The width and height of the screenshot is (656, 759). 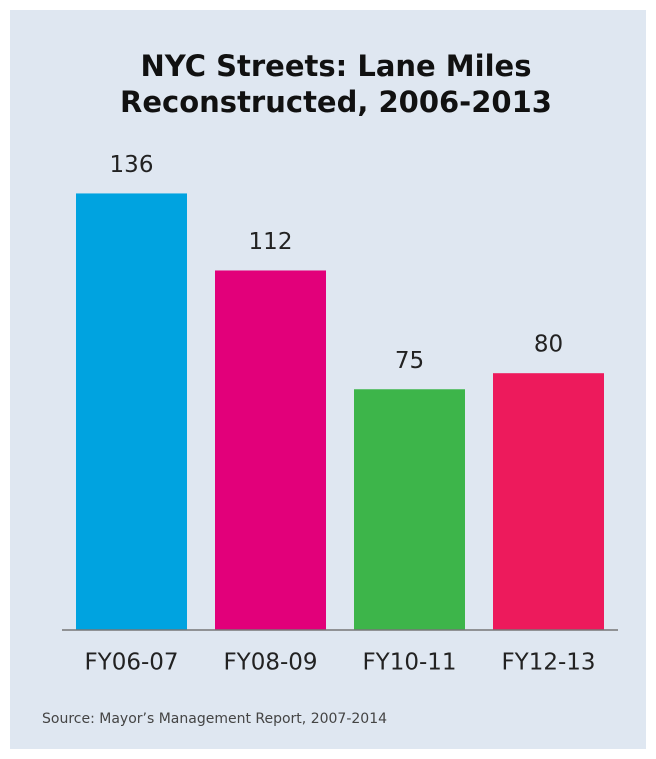 I want to click on x-tick-label: FY10-11, so click(x=409, y=663).